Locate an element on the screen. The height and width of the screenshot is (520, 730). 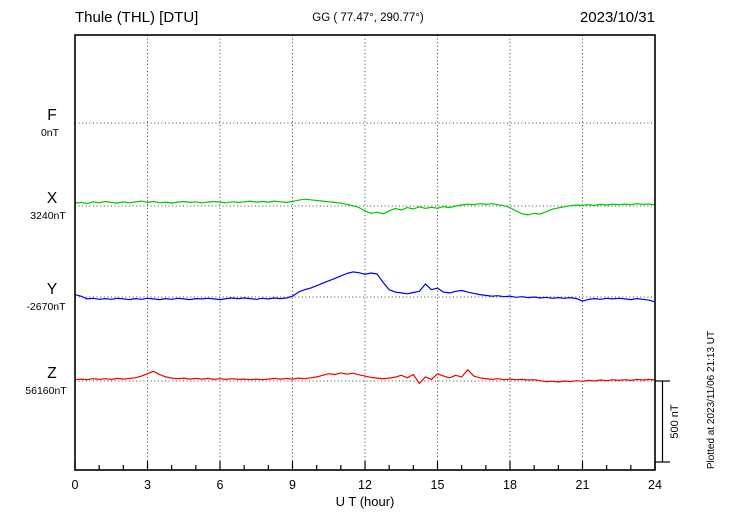
gg-coordinates: GG ( 77.47°, 290.77°) is located at coordinates (368, 18).